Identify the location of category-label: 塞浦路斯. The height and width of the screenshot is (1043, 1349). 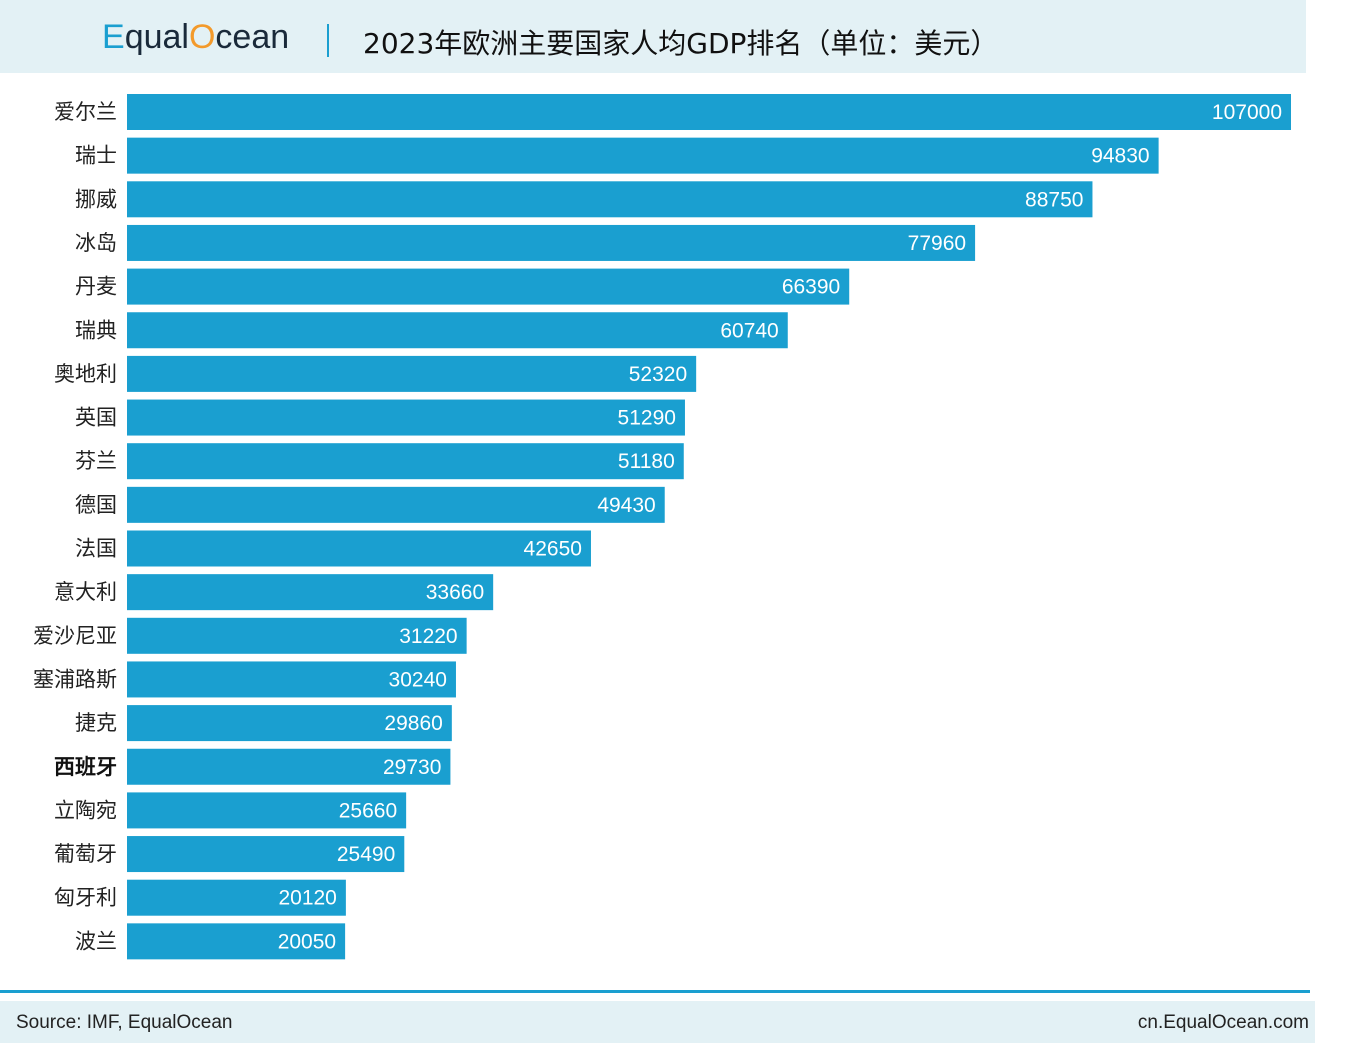
(75, 679).